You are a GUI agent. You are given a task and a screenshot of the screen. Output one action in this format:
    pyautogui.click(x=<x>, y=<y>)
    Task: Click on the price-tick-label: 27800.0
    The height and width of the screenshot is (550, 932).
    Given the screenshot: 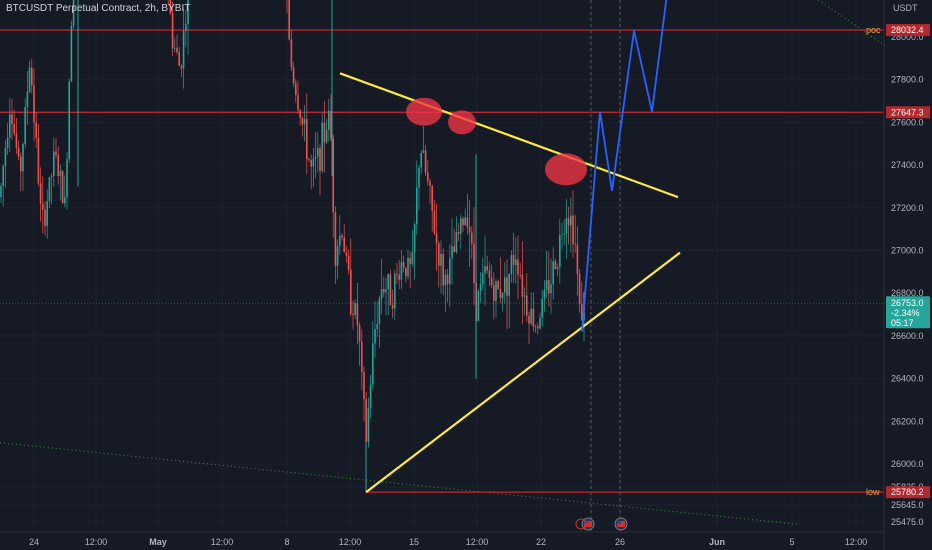 What is the action you would take?
    pyautogui.click(x=907, y=80)
    